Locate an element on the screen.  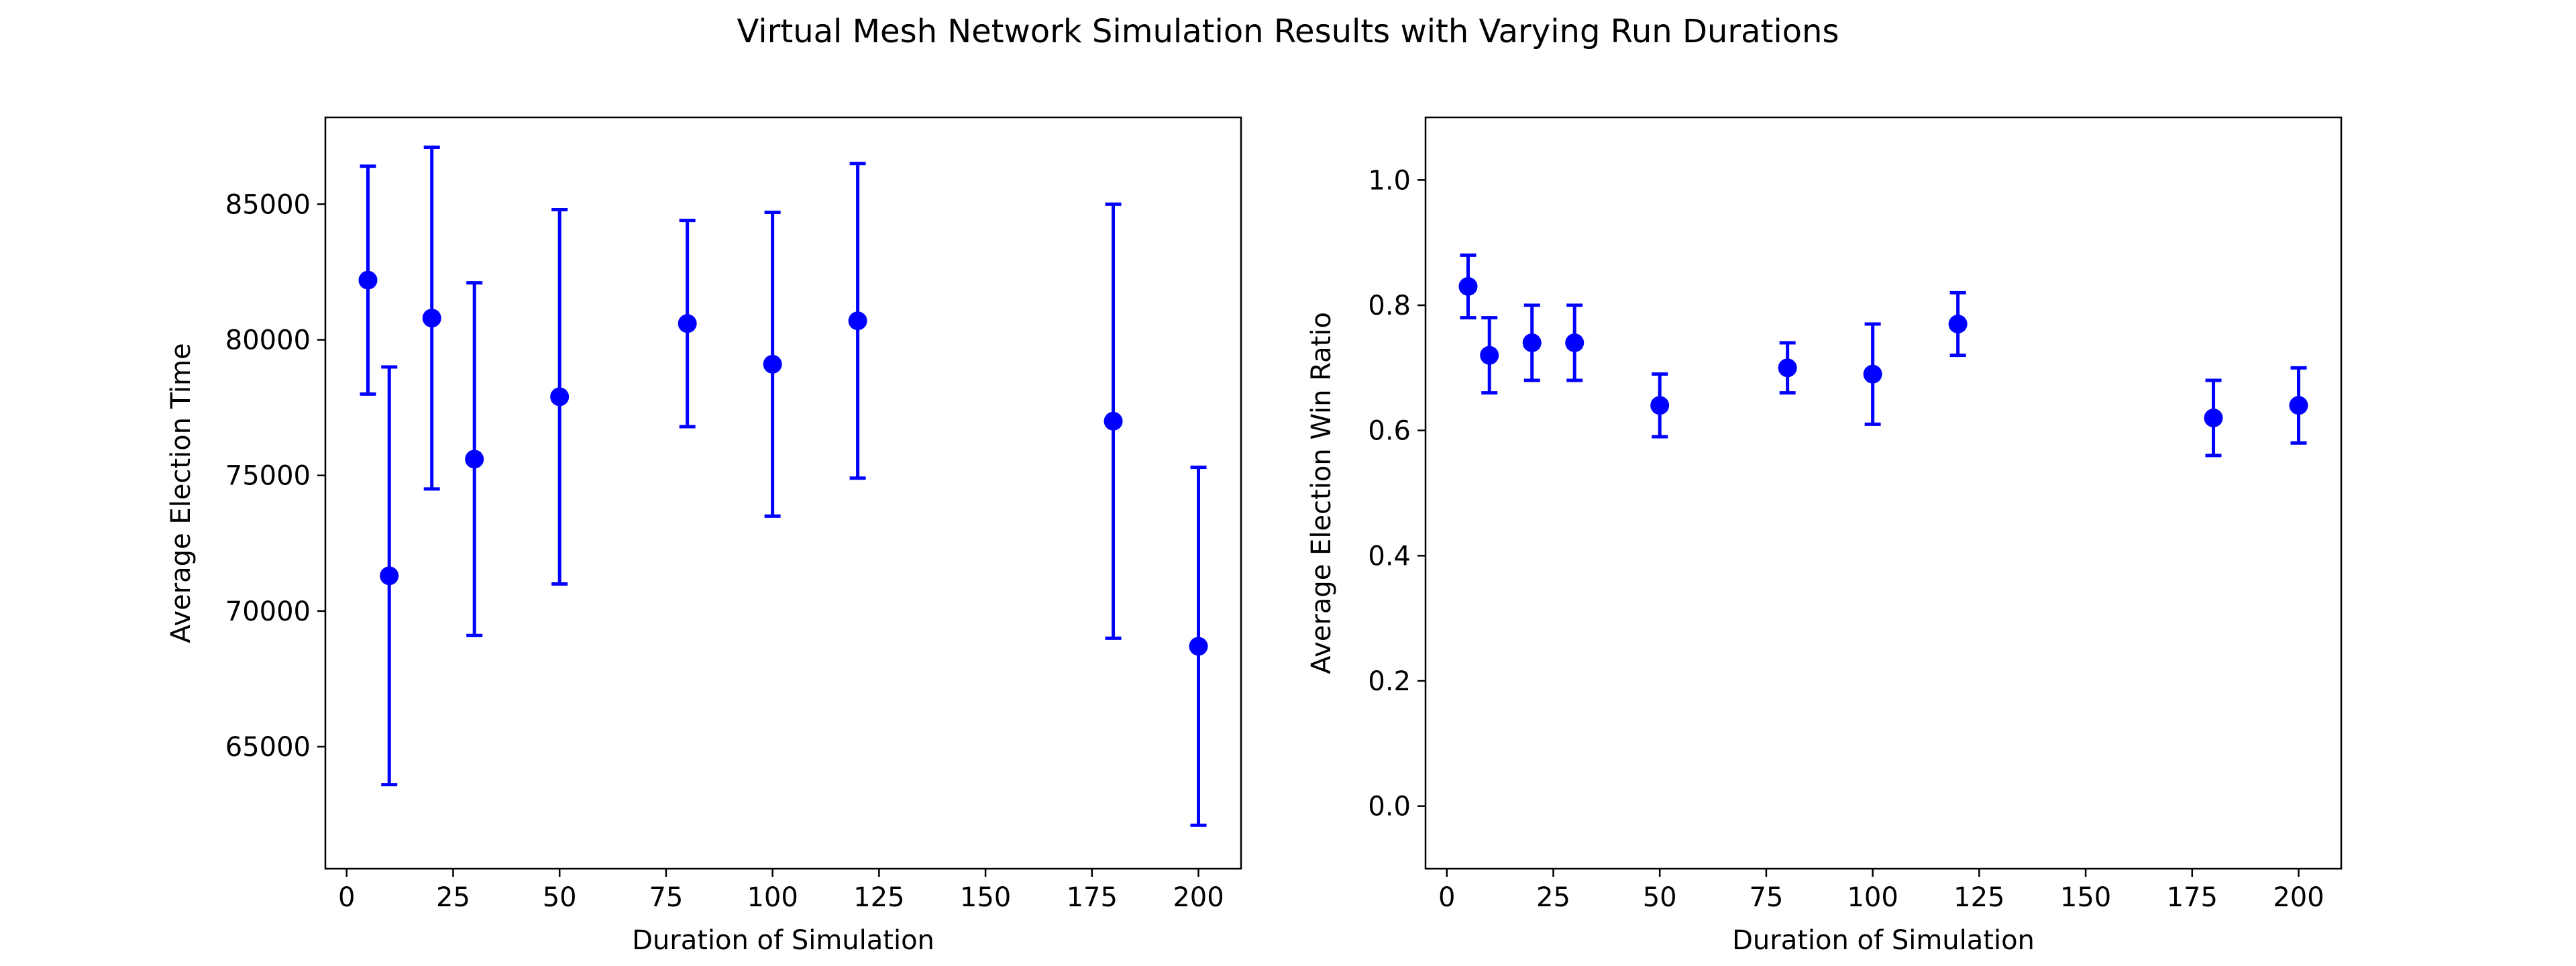
left-x-tick-label: 75 is located at coordinates (666, 897).